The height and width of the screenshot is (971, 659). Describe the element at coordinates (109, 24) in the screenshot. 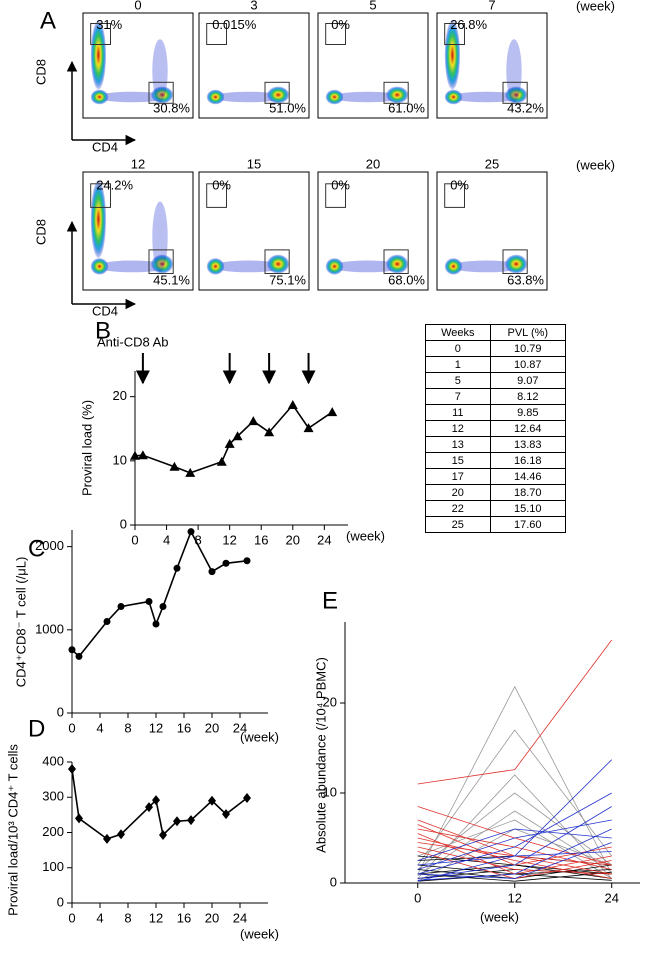

I see `gate-percent: 31%` at that location.